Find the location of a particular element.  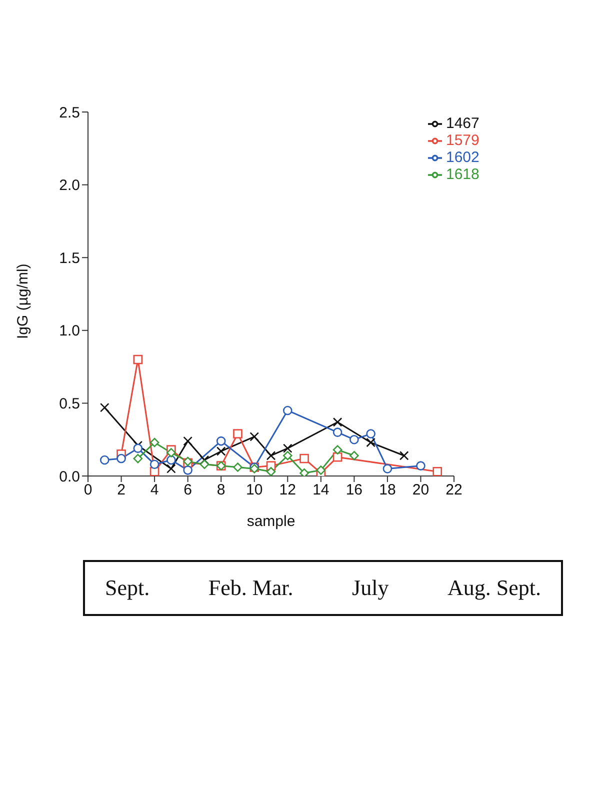

x-tick-label: 12 is located at coordinates (287, 490).